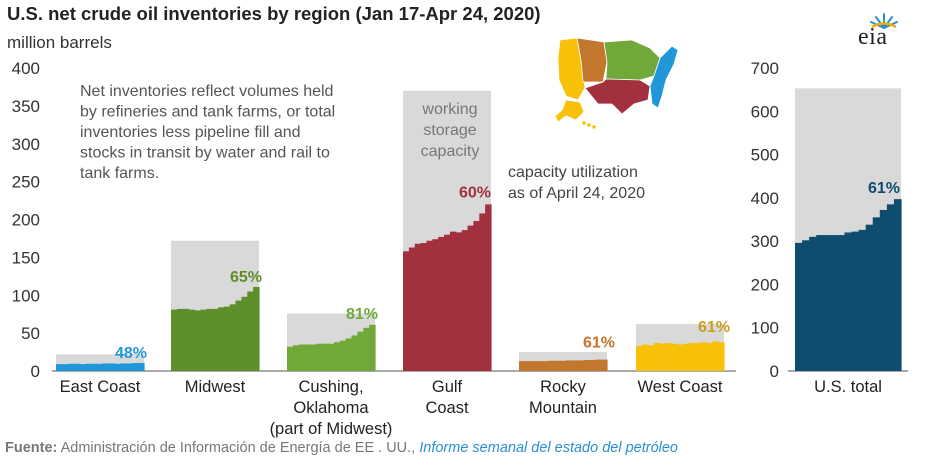 This screenshot has width=929, height=466. Describe the element at coordinates (664, 77) in the screenshot. I see `map-region-east-coast` at that location.